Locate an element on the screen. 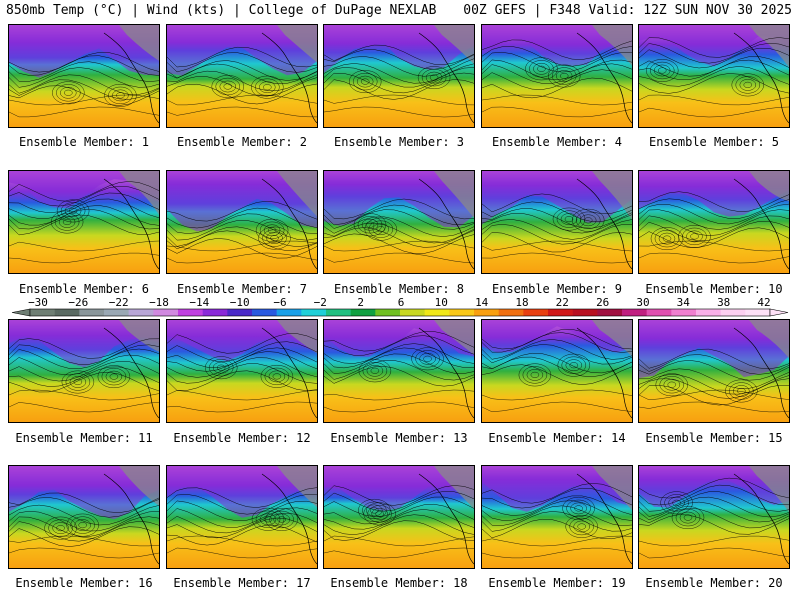 This screenshot has height=600, width=800. colorbar-tick-label: 30 is located at coordinates (642, 302).